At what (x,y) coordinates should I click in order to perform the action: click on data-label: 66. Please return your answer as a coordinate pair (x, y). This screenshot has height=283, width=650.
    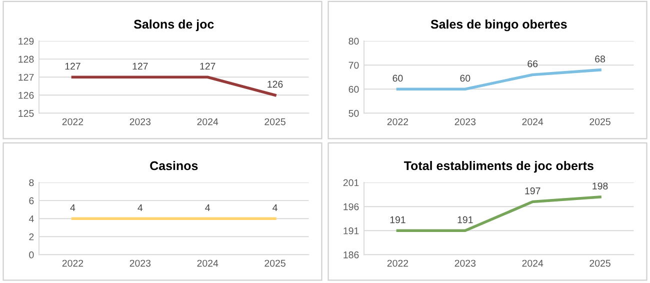
    Looking at the image, I should click on (533, 64).